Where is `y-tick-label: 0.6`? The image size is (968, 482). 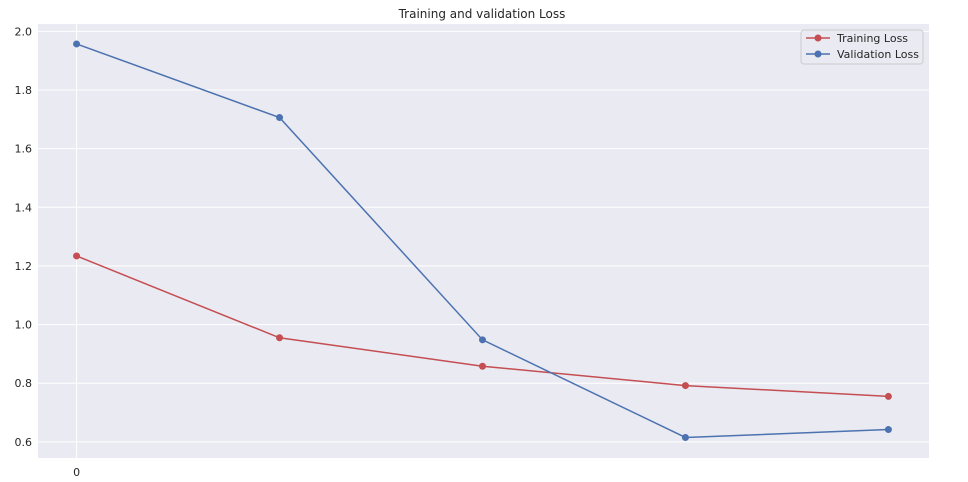 y-tick-label: 0.6 is located at coordinates (24, 442).